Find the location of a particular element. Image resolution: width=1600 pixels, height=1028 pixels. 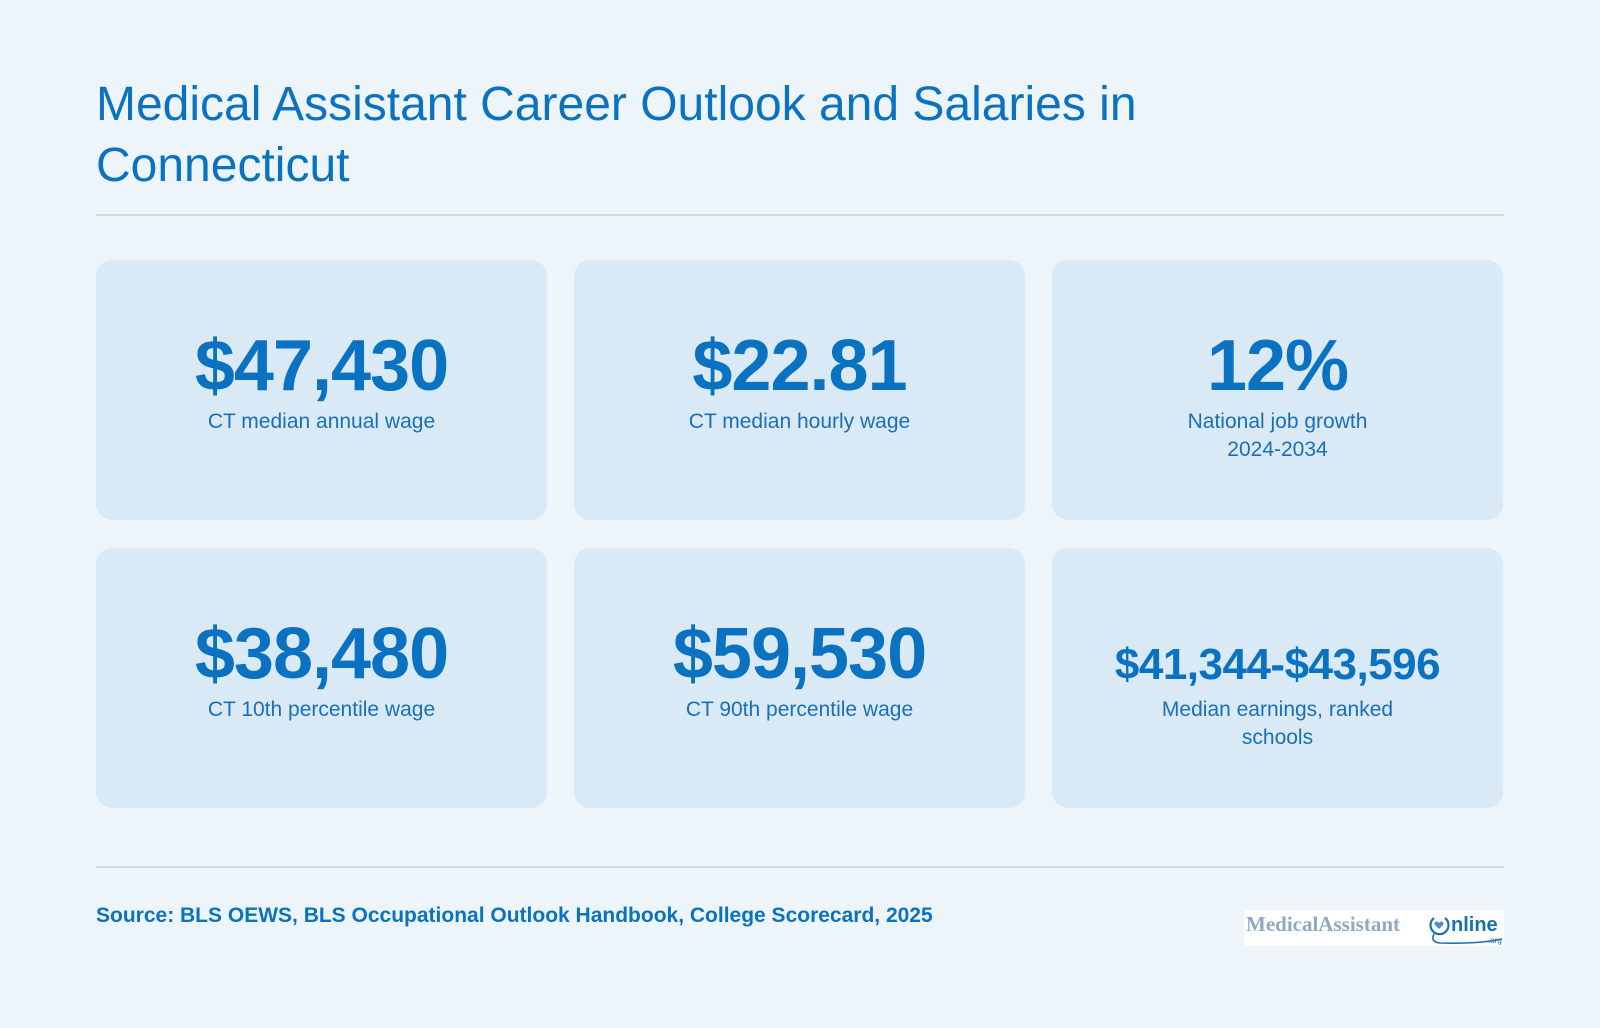

stat-label: Median earnings, ranked schools is located at coordinates (1277, 723).